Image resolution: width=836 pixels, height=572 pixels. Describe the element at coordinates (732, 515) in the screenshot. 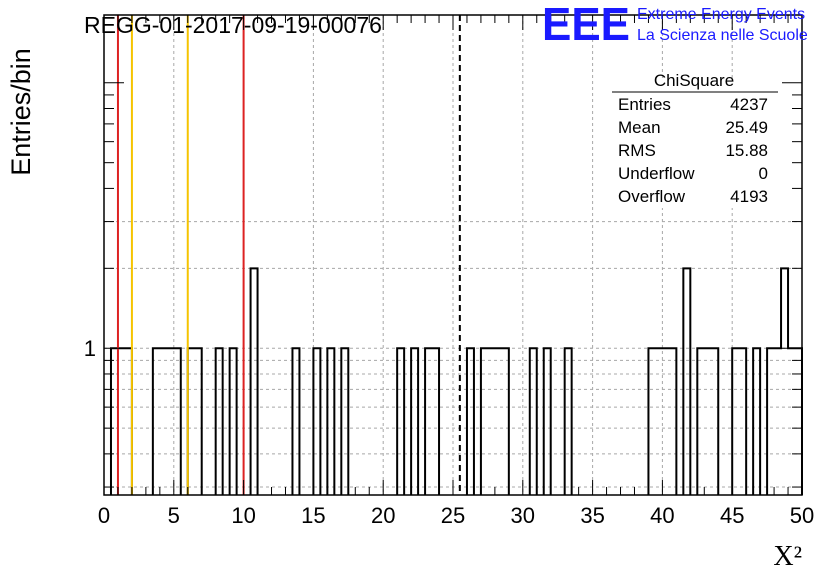

I see `x-tick-label: 45` at that location.